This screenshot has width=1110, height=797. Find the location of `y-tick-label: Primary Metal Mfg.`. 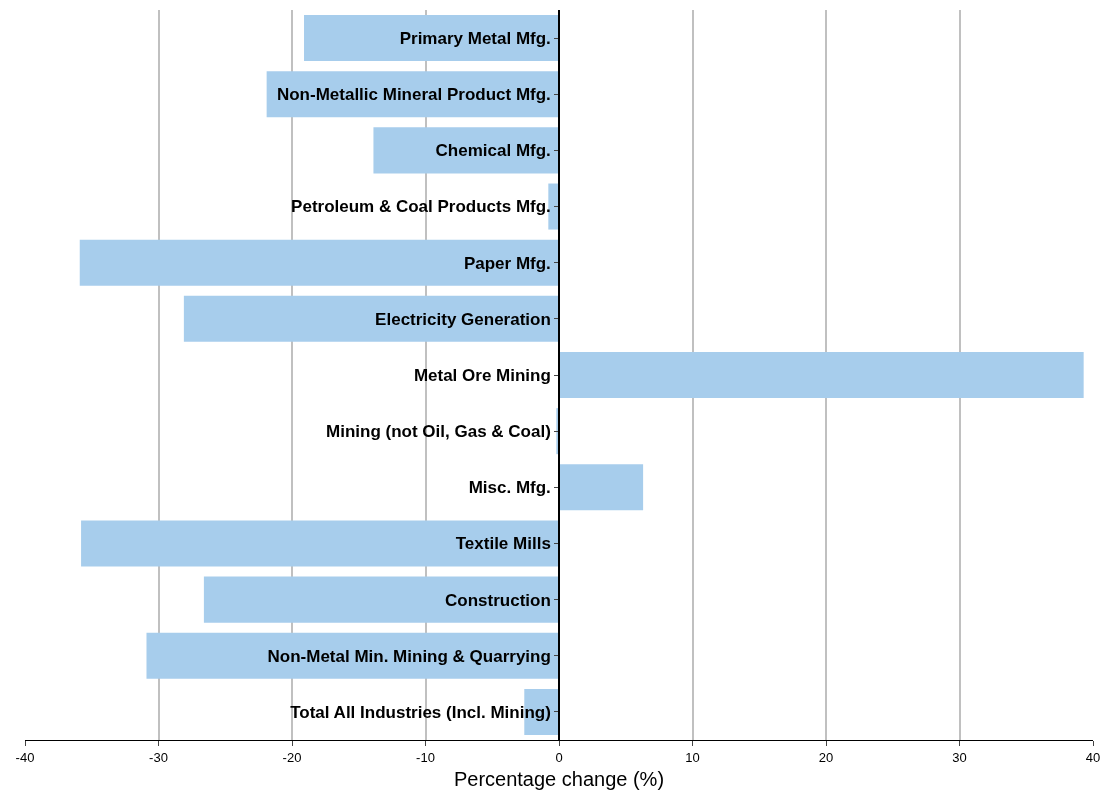

y-tick-label: Primary Metal Mfg. is located at coordinates (475, 39).